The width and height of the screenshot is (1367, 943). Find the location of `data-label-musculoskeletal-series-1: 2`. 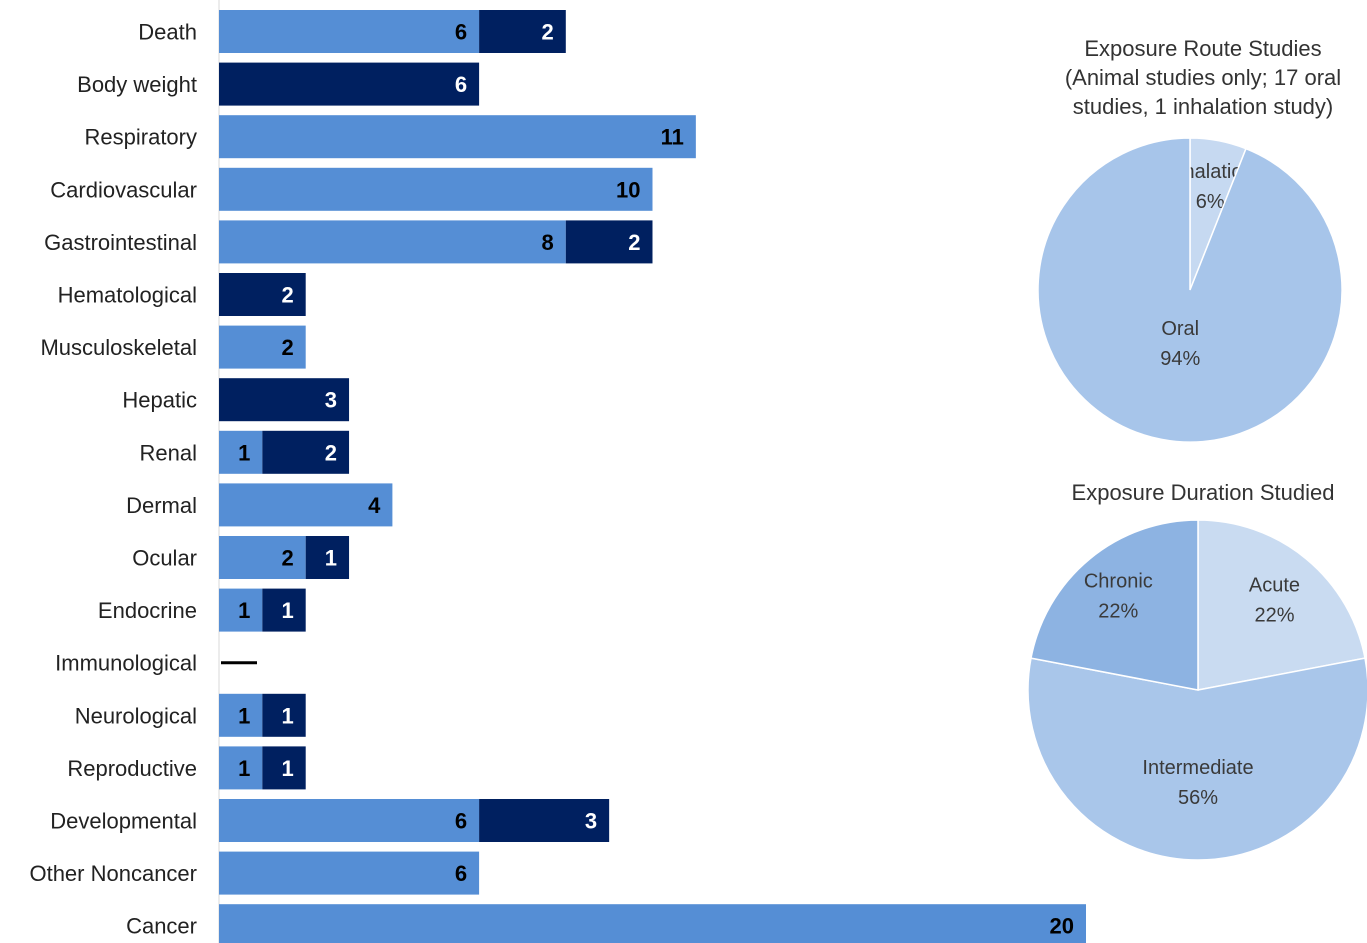

data-label-musculoskeletal-series-1: 2 is located at coordinates (287, 347).